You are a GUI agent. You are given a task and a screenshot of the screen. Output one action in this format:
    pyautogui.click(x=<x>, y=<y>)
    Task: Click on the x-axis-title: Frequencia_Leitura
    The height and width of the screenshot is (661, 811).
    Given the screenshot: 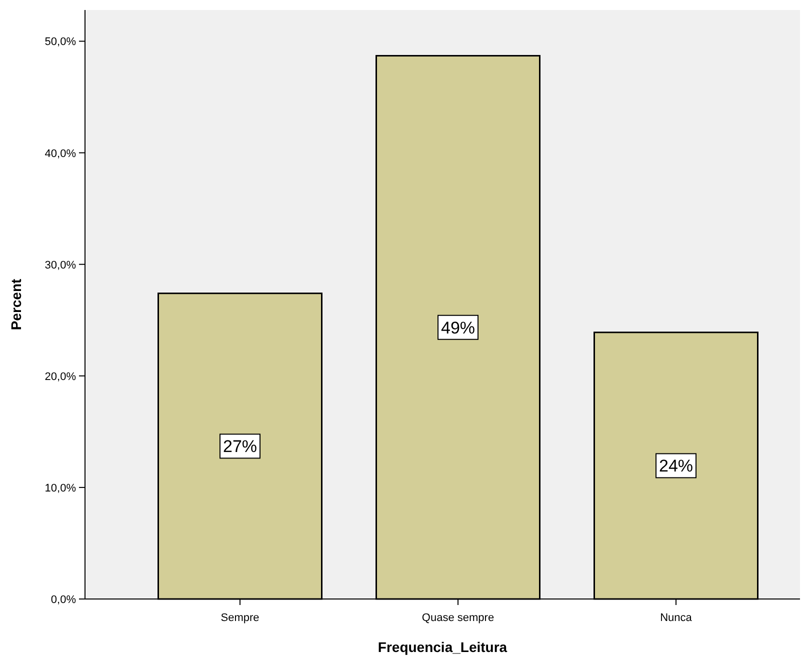 What is the action you would take?
    pyautogui.click(x=443, y=647)
    